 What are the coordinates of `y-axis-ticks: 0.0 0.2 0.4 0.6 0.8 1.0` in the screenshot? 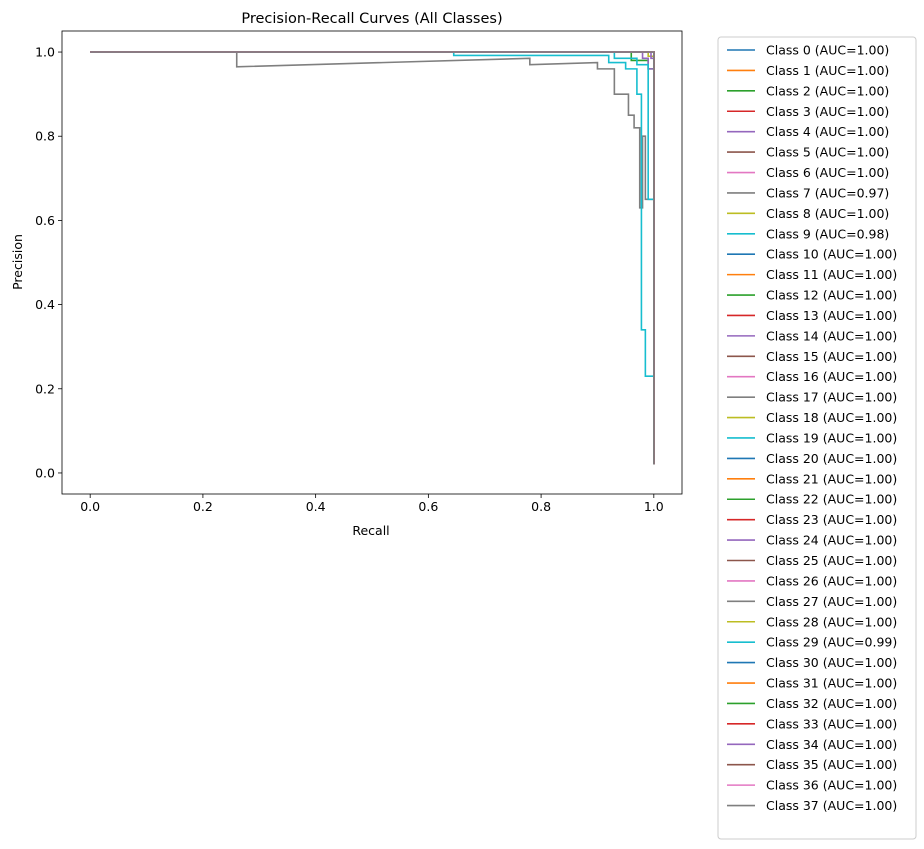 It's located at (48, 262).